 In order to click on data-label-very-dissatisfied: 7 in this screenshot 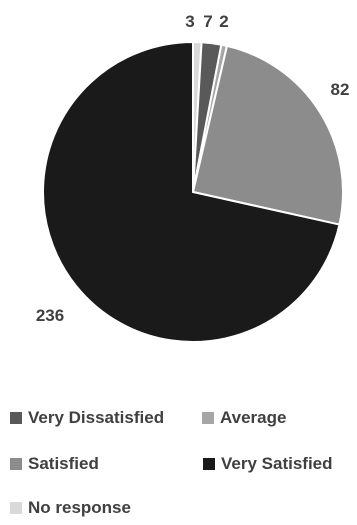, I will do `click(207, 21)`.